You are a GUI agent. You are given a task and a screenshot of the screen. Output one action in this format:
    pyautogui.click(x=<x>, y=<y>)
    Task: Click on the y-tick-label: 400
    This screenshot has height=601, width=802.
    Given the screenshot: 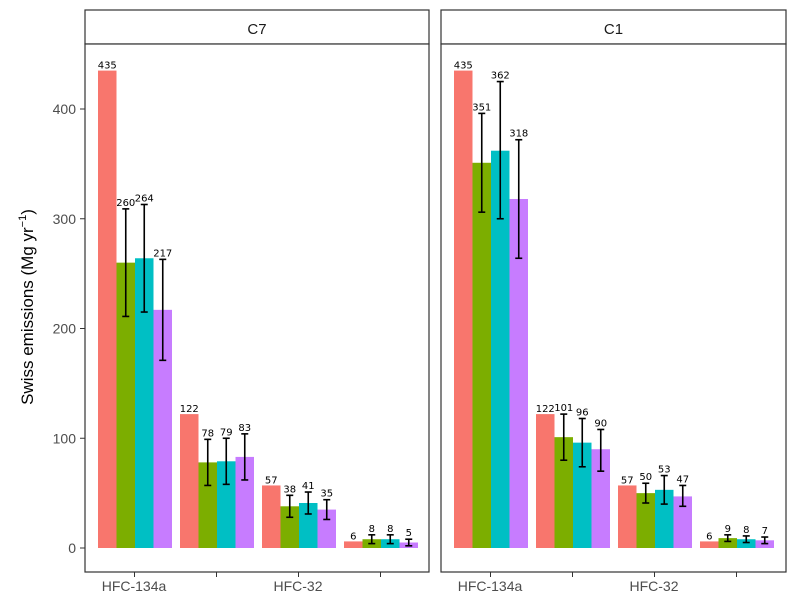 What is the action you would take?
    pyautogui.click(x=65, y=109)
    